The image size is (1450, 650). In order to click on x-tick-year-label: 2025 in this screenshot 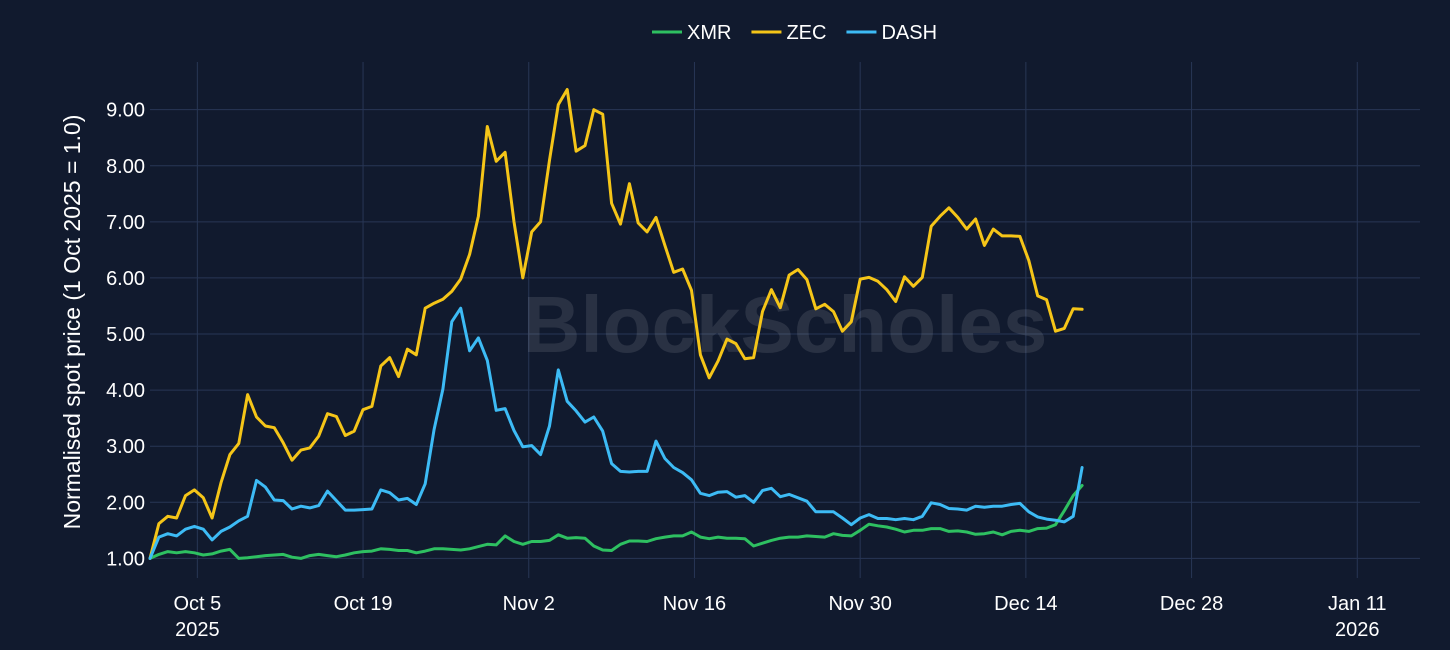, I will do `click(197, 630)`.